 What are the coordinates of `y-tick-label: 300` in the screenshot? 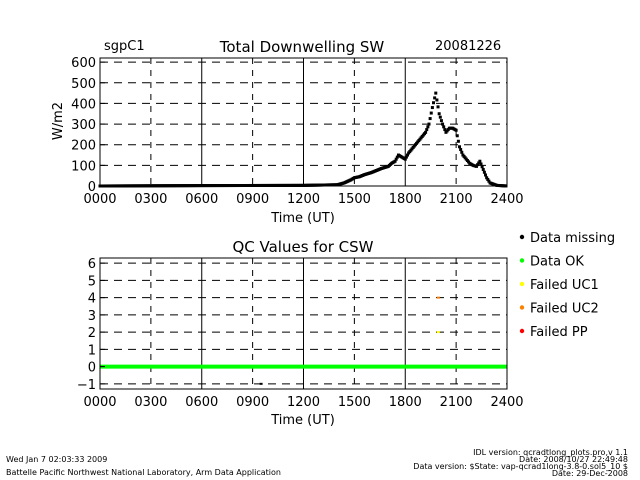 It's located at (83, 125).